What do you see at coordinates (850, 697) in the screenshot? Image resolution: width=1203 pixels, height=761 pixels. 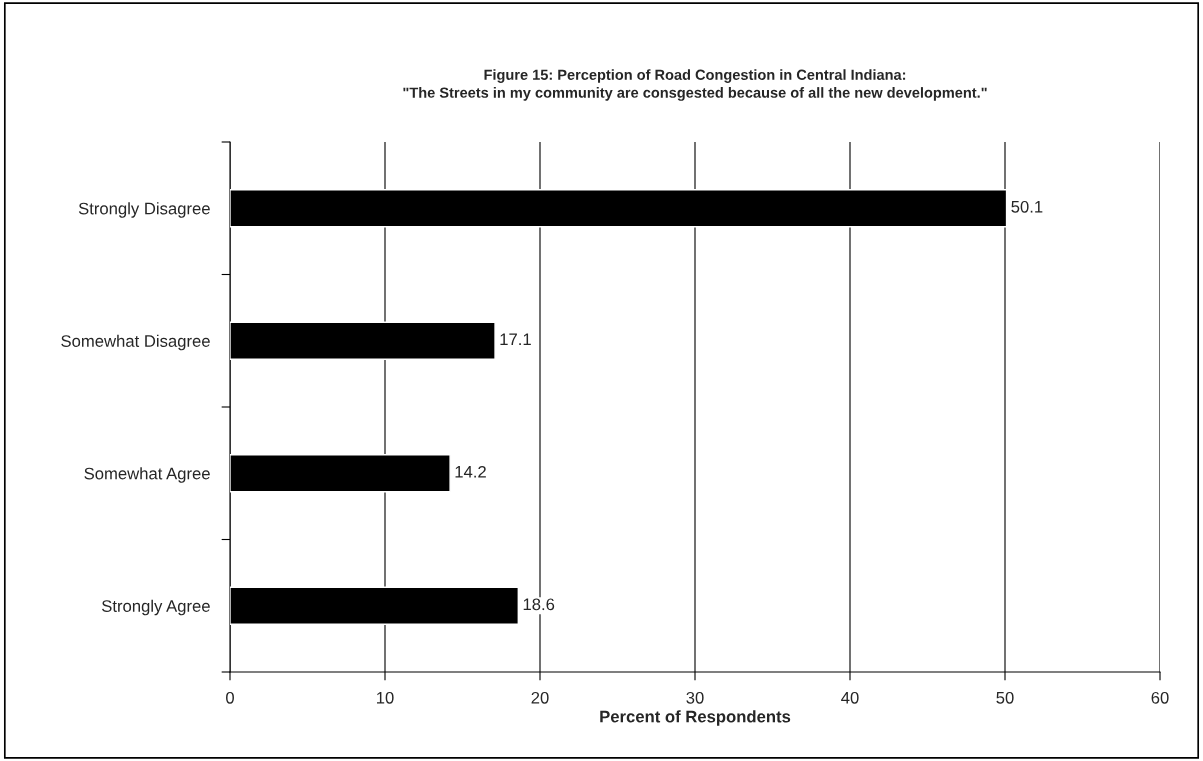 I see `x-tick-label: 40` at bounding box center [850, 697].